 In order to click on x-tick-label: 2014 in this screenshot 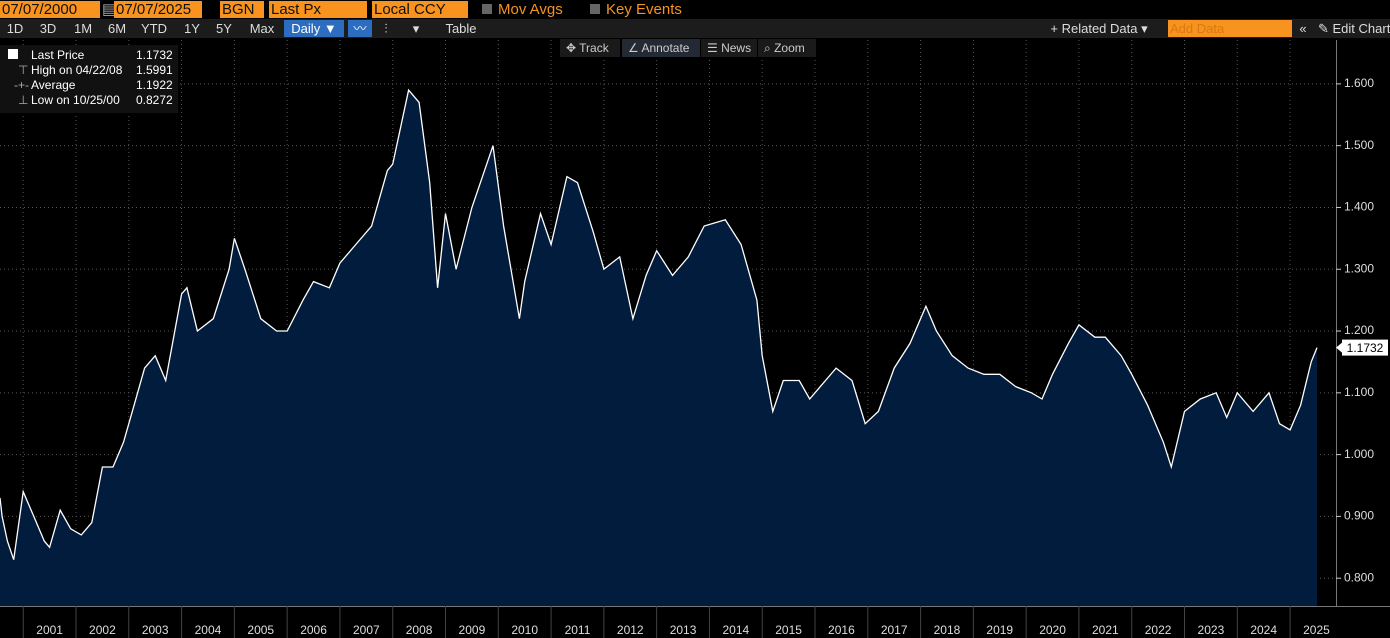, I will do `click(735, 630)`.